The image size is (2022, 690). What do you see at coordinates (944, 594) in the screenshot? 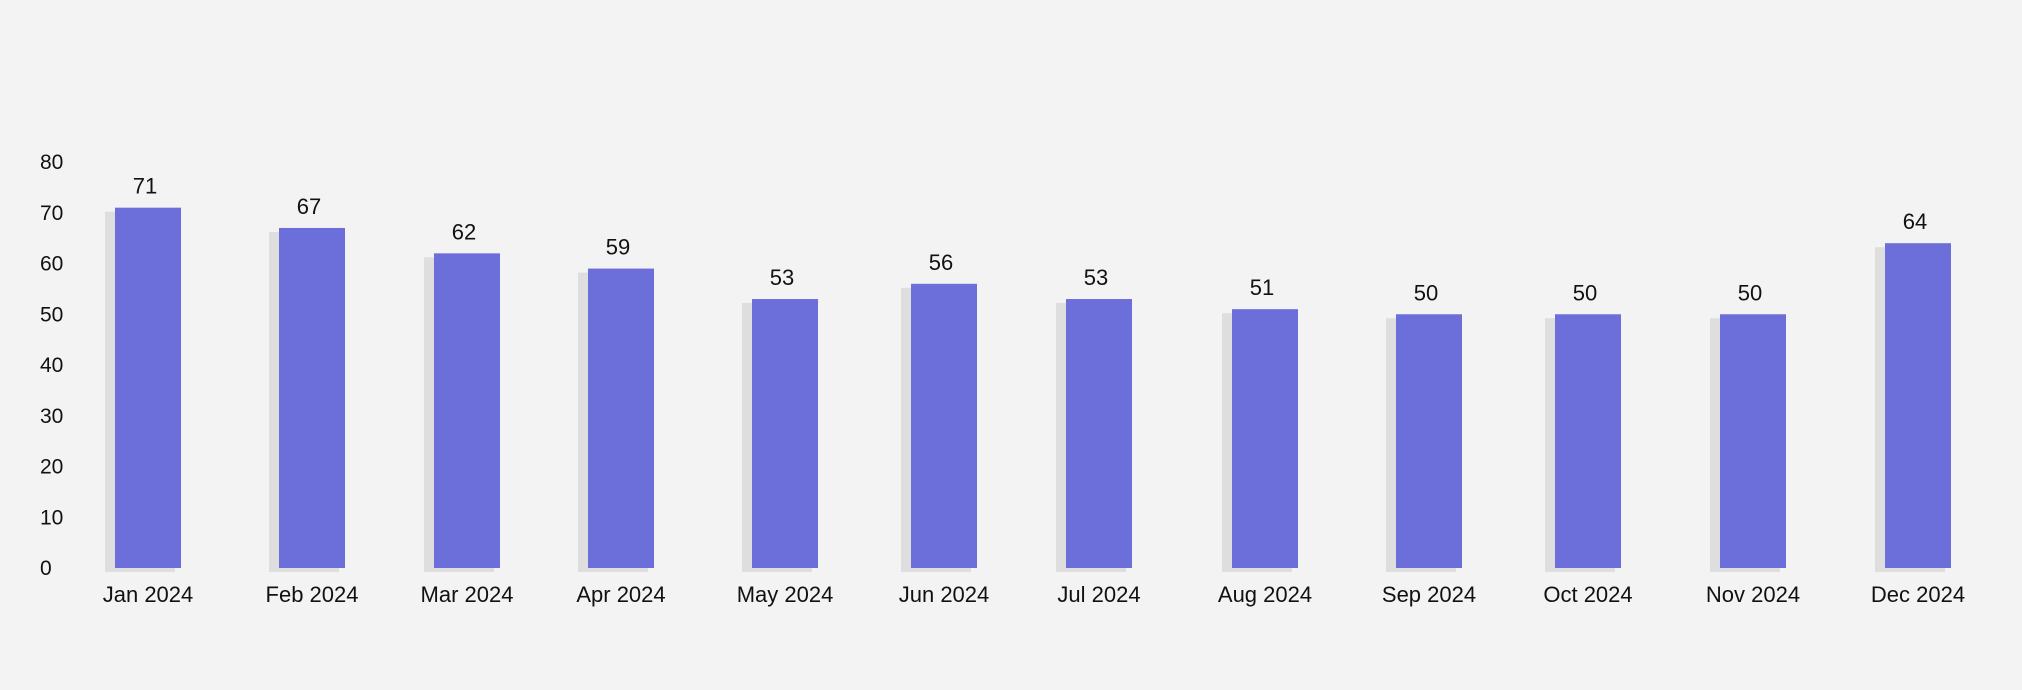
I see `x-category-label: Jun 2024` at bounding box center [944, 594].